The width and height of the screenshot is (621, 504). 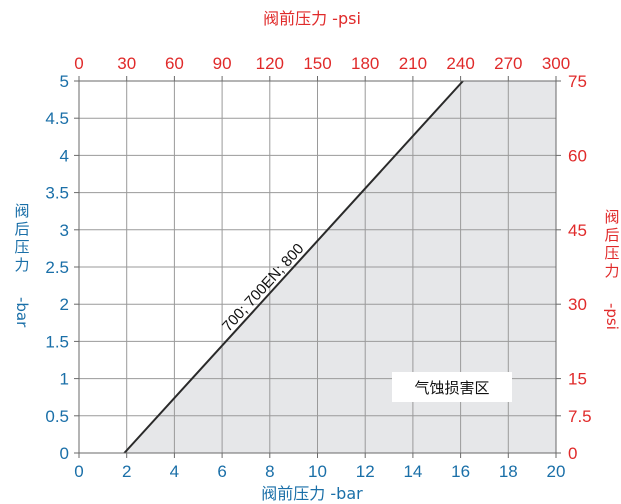 I want to click on bottom-tick-label: 12, so click(x=365, y=471).